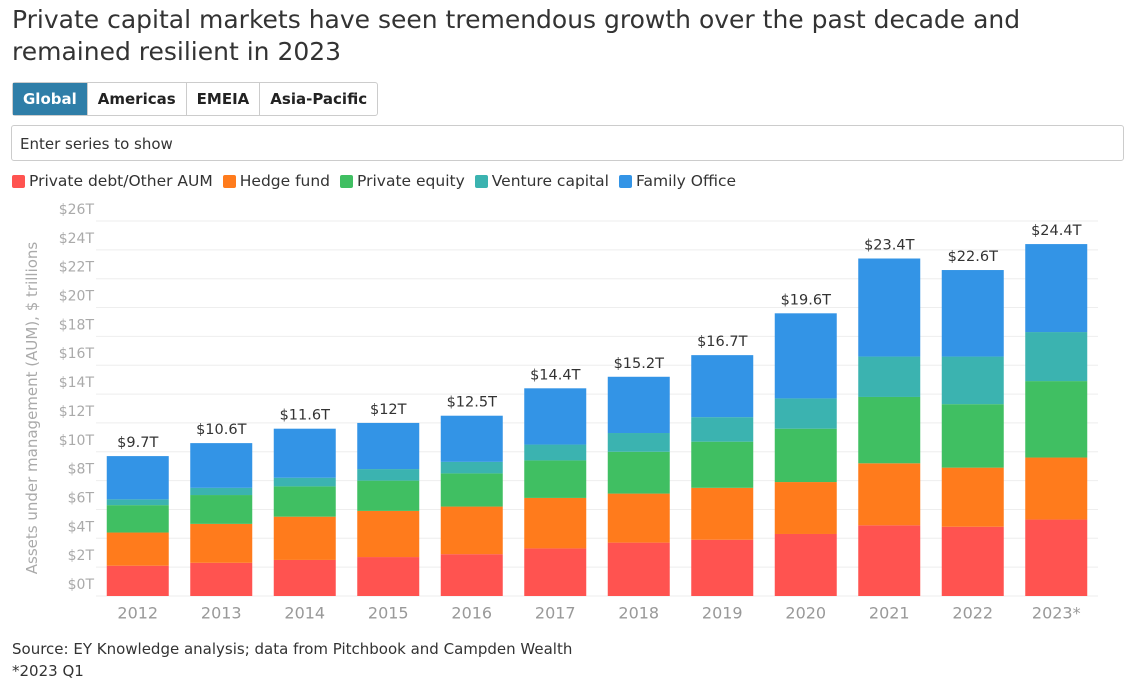 This screenshot has width=1135, height=685. I want to click on y-tick-label: $0T, so click(81, 585).